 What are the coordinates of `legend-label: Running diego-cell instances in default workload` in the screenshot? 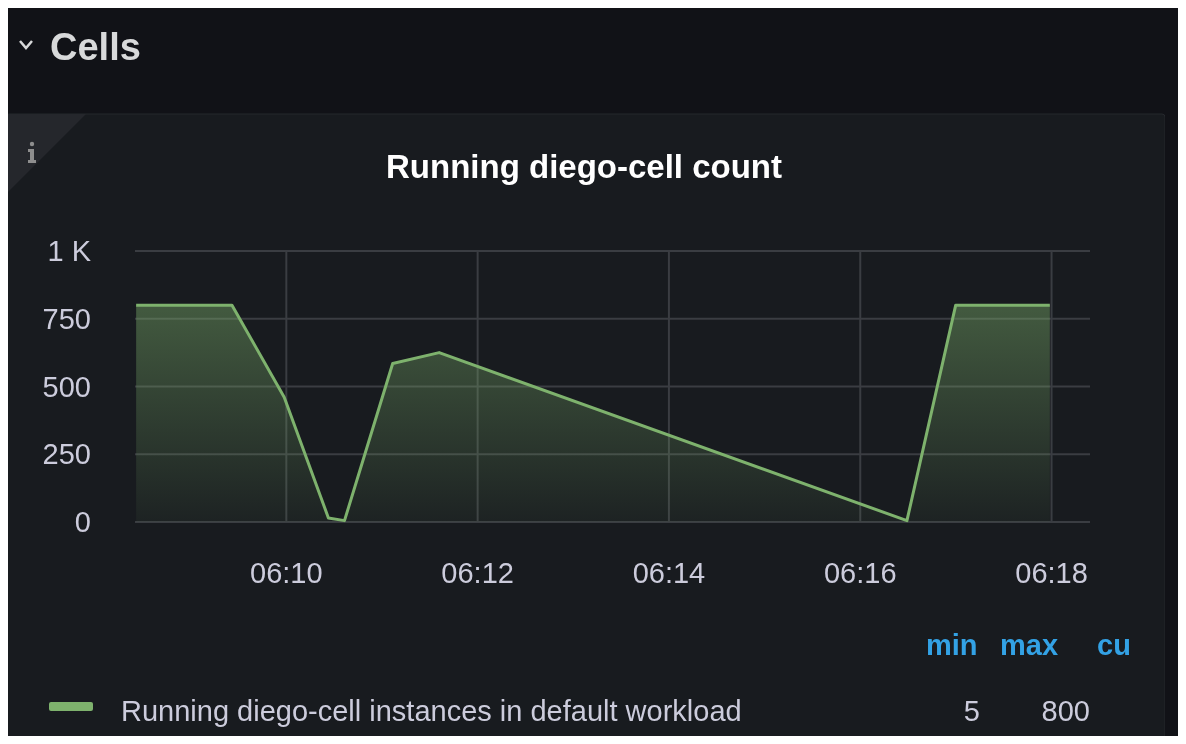 It's located at (431, 711).